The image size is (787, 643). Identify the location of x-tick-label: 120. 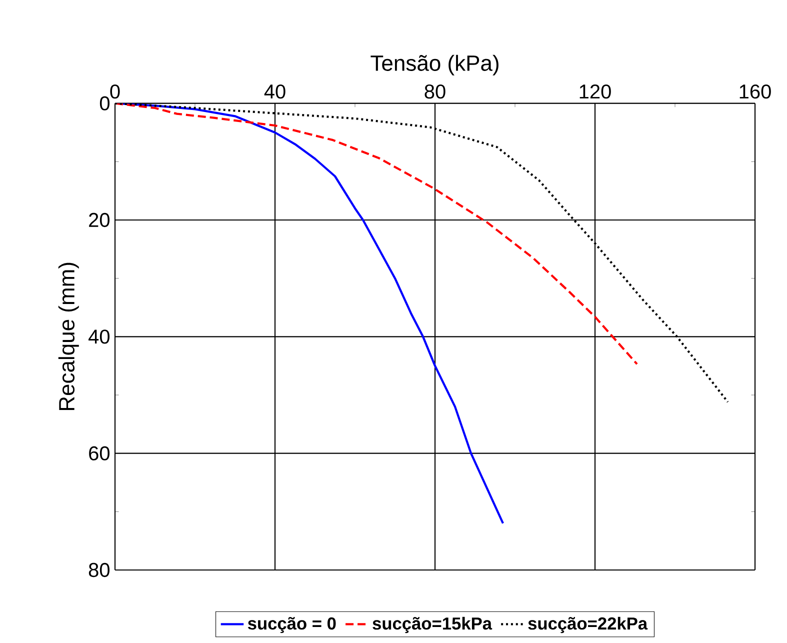
(595, 91).